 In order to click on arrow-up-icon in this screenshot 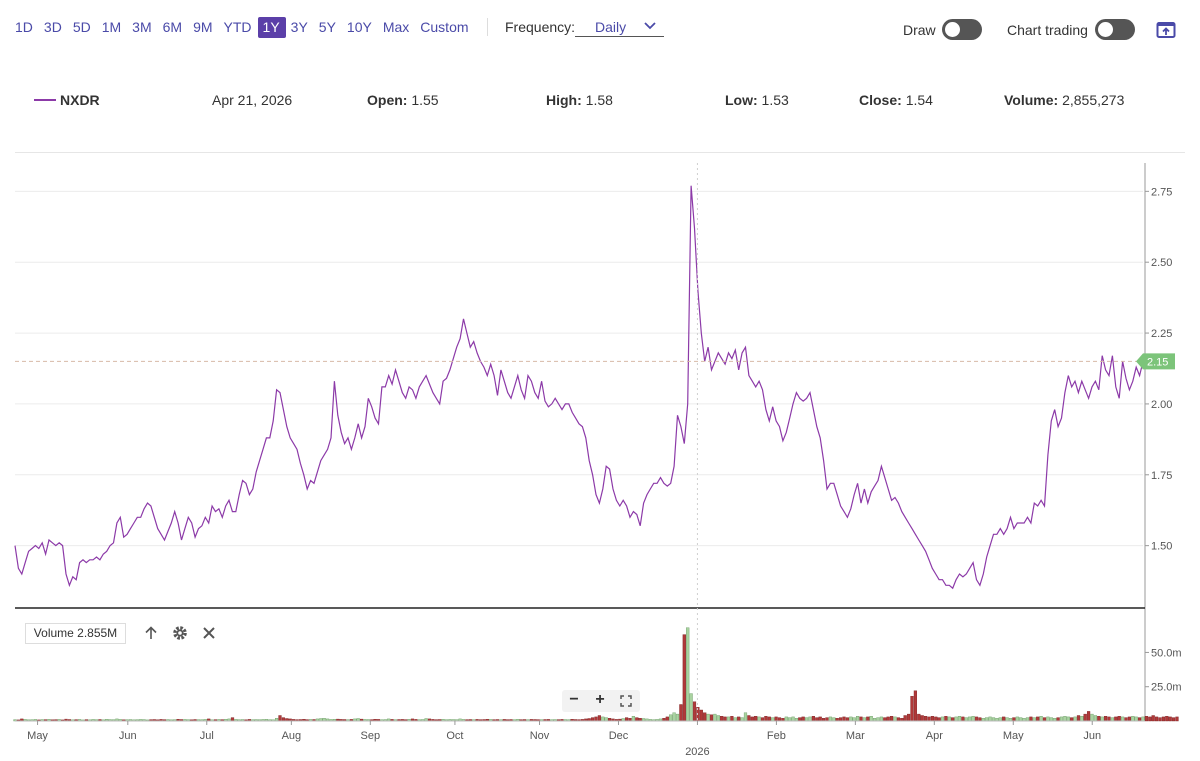, I will do `click(151, 633)`.